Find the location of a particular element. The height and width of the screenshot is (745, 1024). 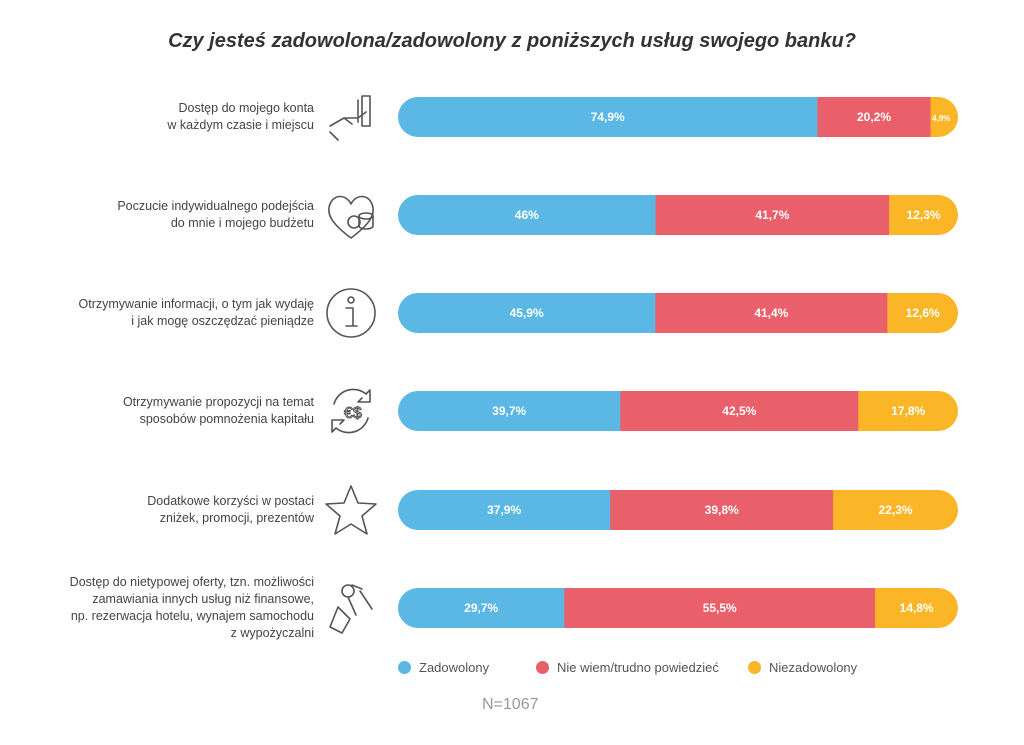

data-label: 41,4% is located at coordinates (771, 313).